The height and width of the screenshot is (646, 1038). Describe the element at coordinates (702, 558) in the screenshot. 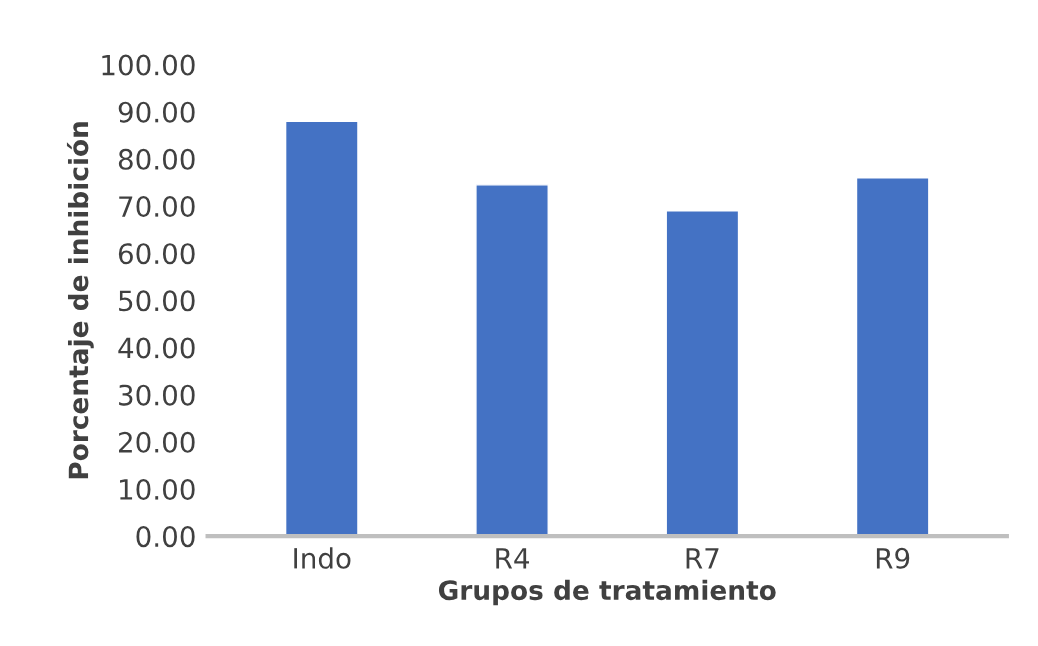

I see `x-tick-label: R7` at that location.